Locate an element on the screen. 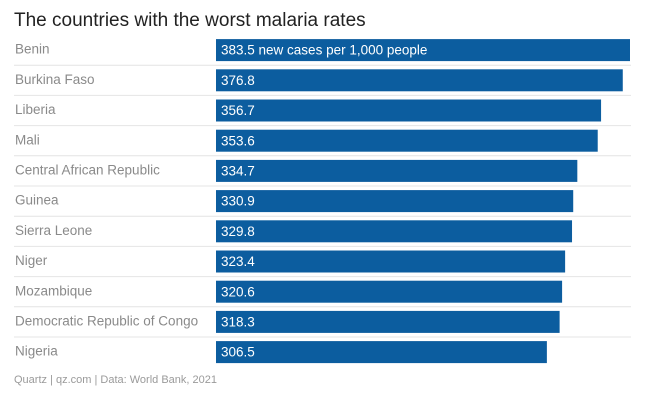  value-label: 323.4 is located at coordinates (238, 261).